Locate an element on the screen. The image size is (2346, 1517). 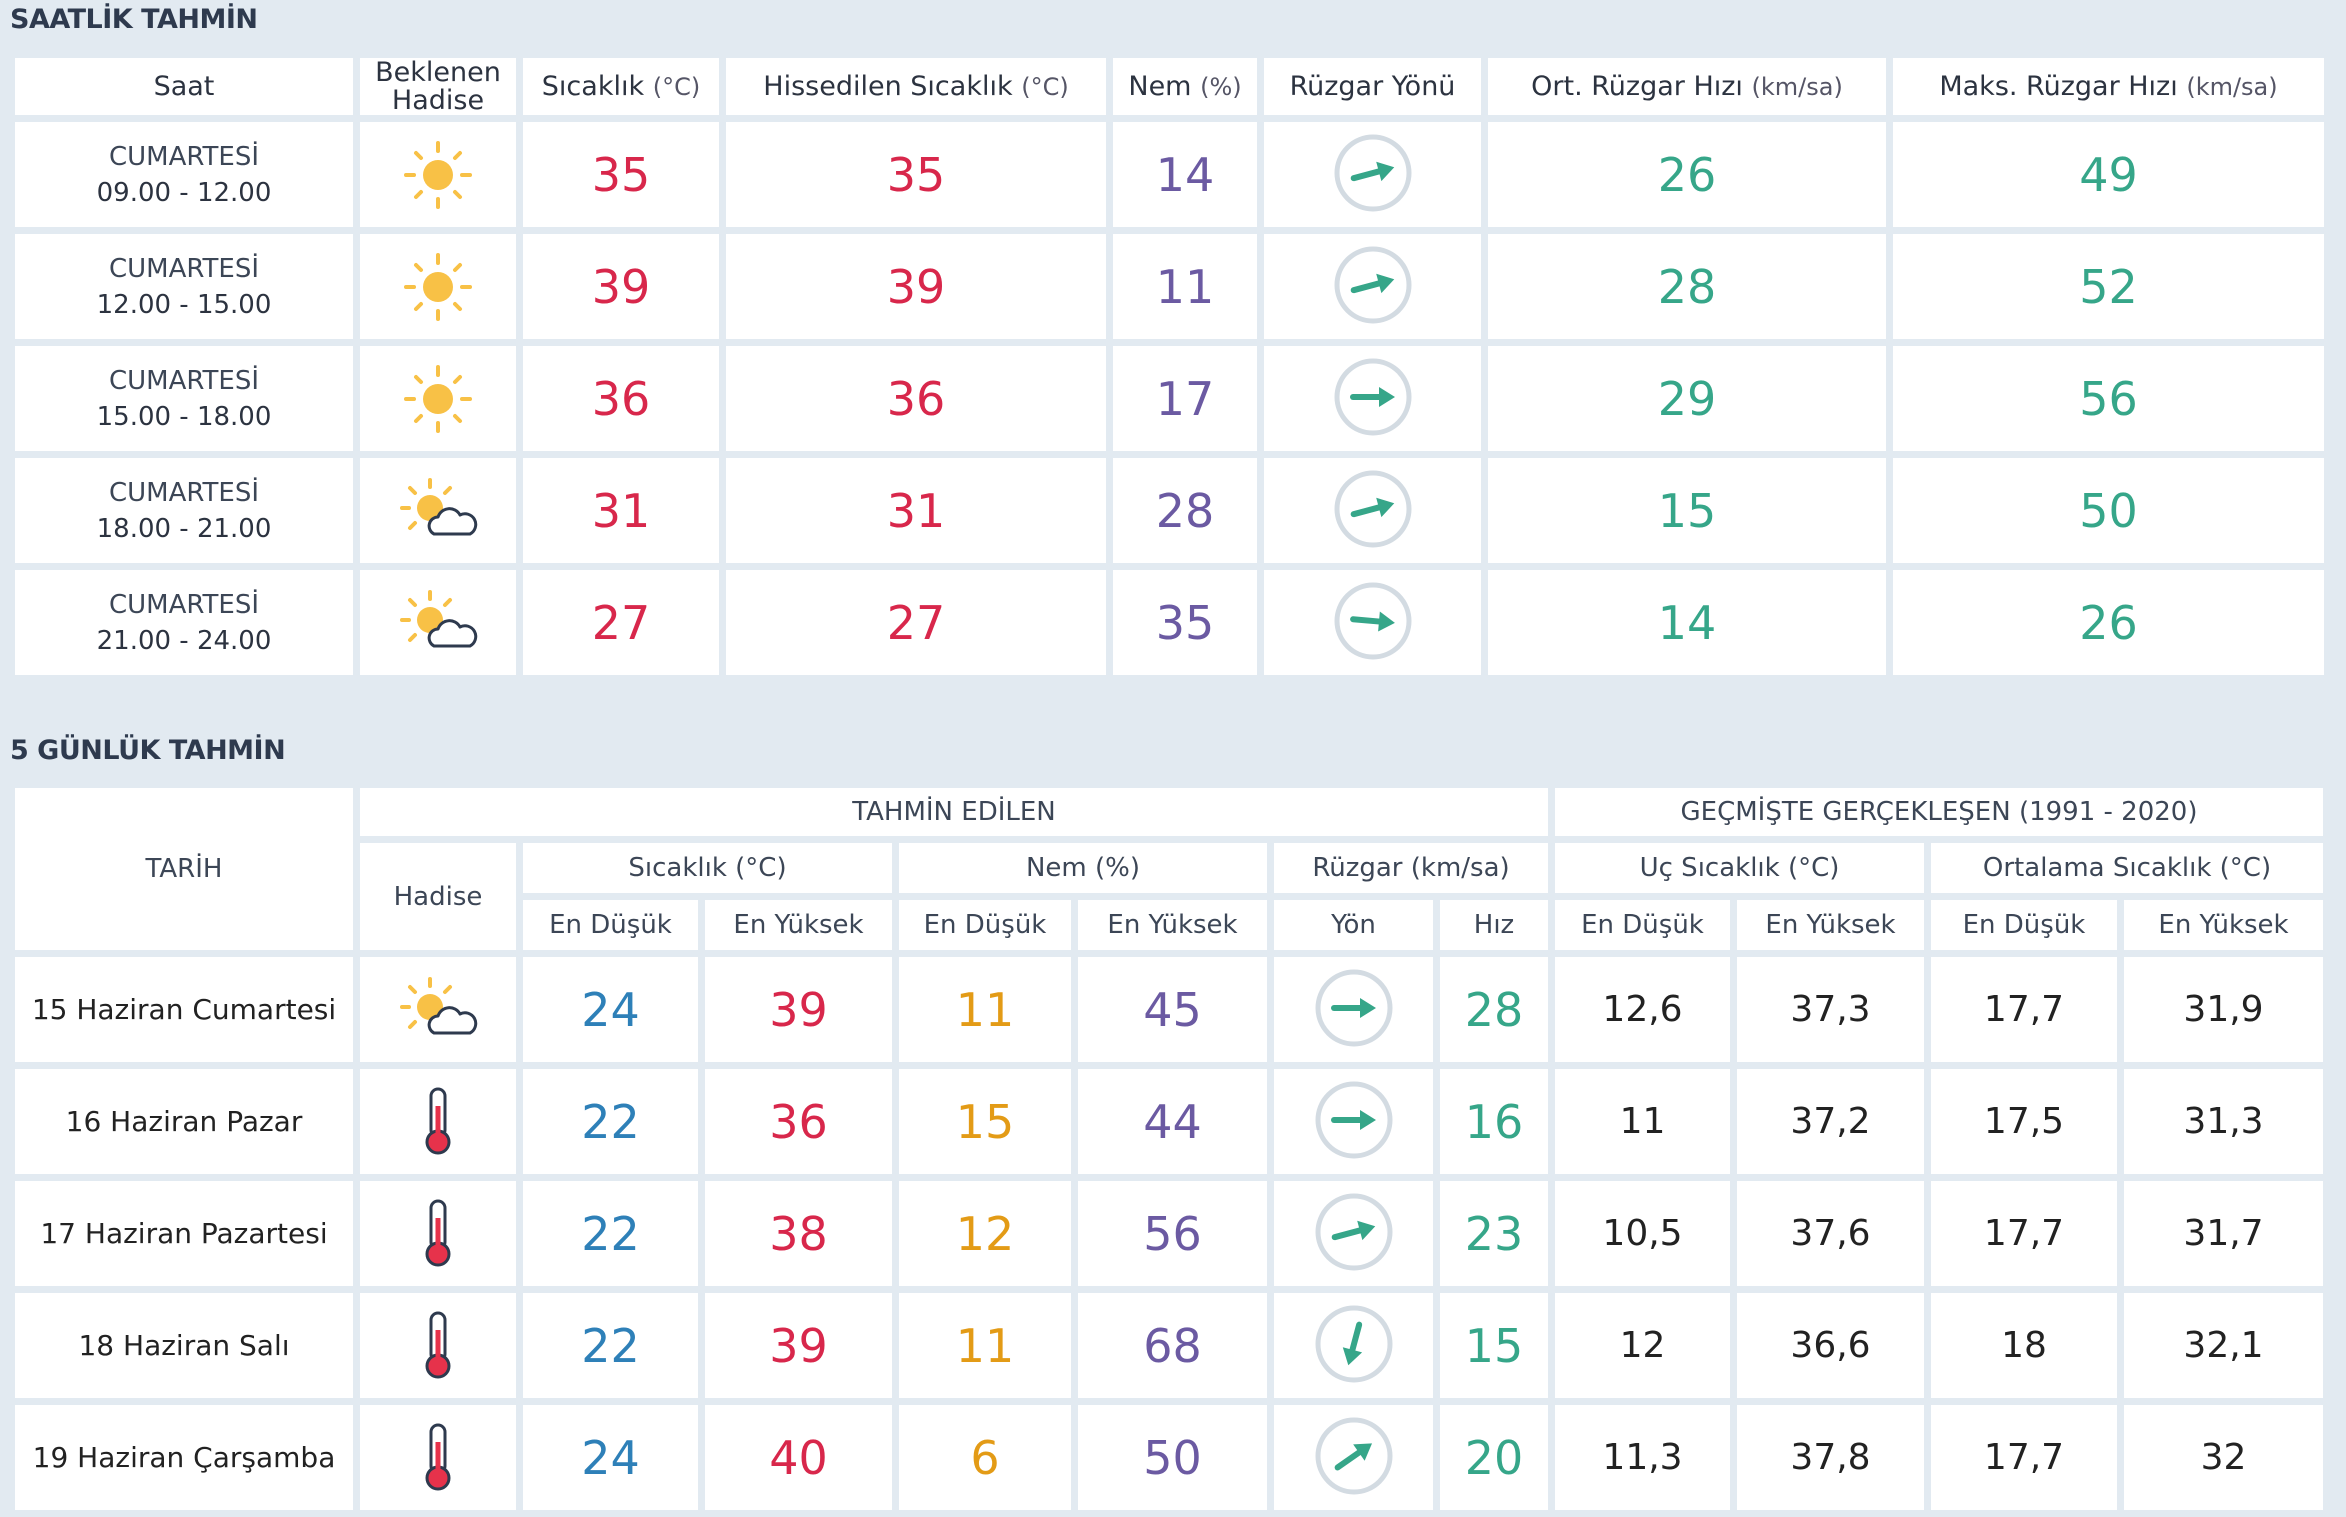
header-hum-unit: (%) is located at coordinates (1221, 86).